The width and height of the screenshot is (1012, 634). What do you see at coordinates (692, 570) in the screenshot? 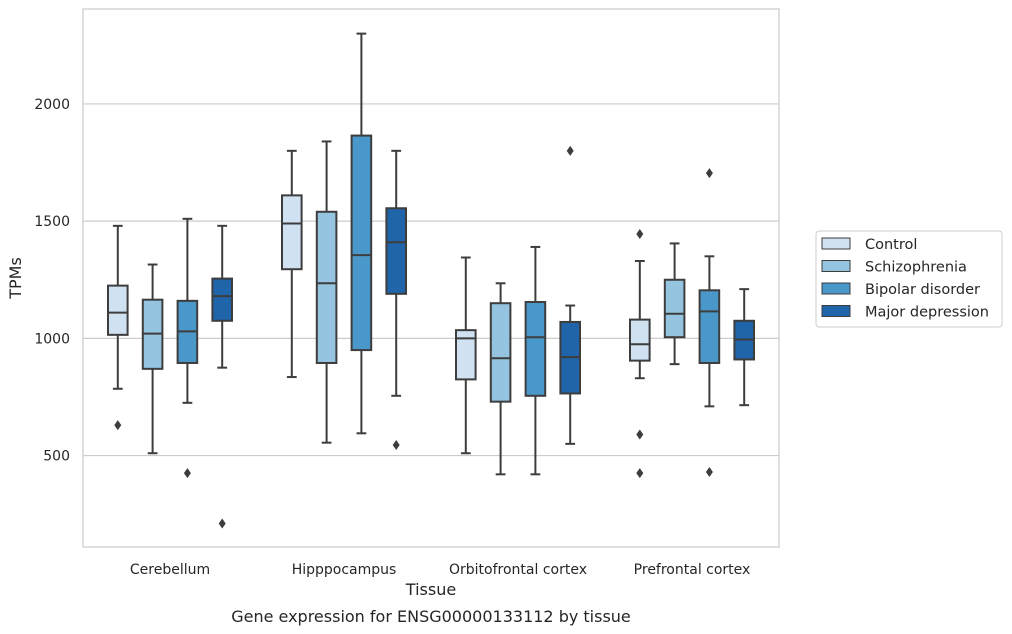
I see `x-tick-label: Prefrontal cortex` at bounding box center [692, 570].